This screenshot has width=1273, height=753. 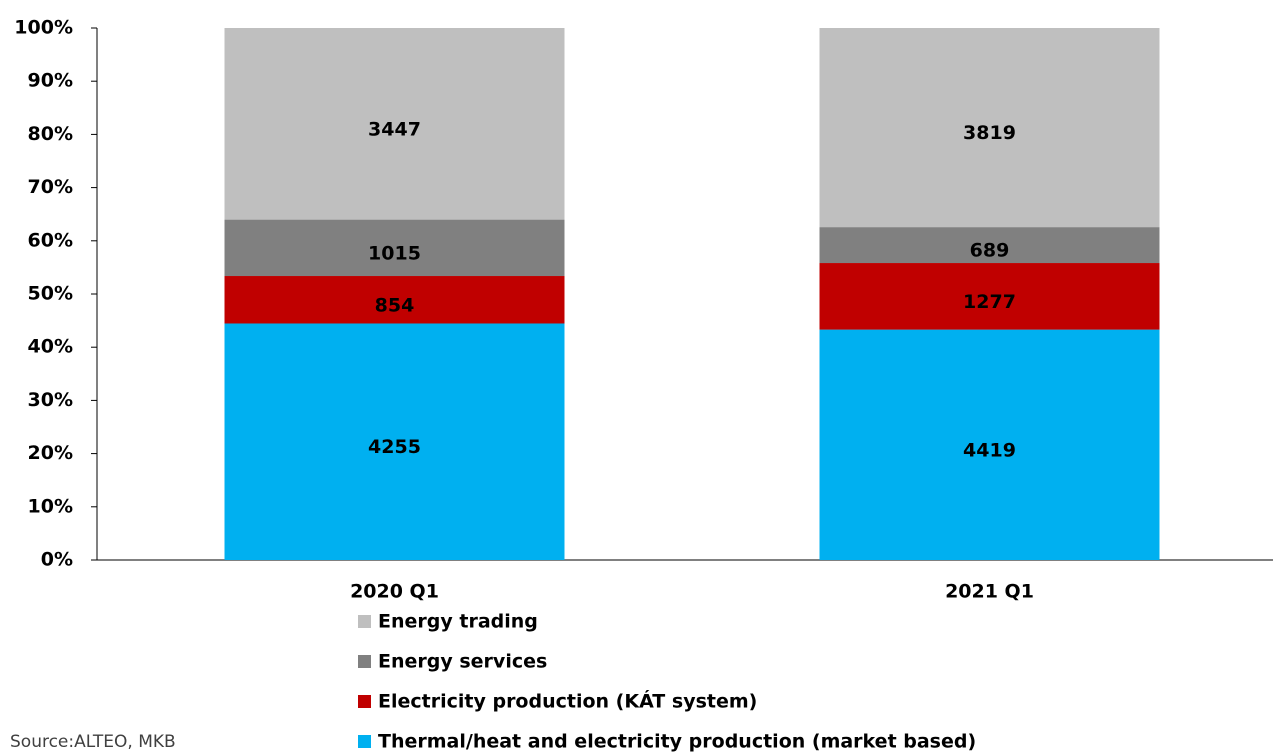 What do you see at coordinates (50, 506) in the screenshot?
I see `y-tick-label: 10%` at bounding box center [50, 506].